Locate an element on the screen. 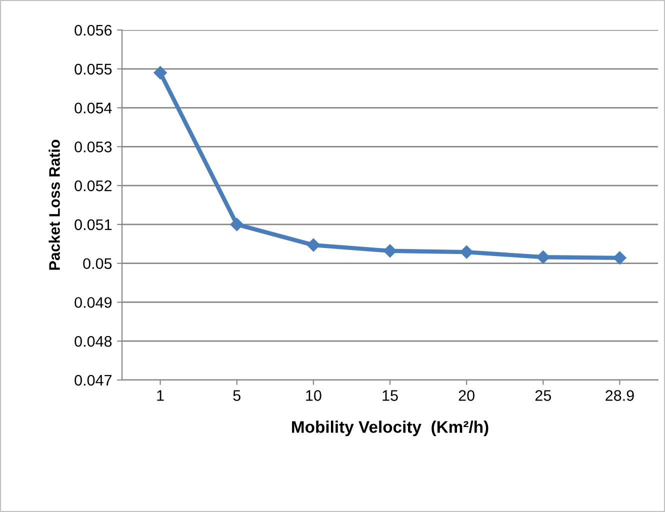 Image resolution: width=665 pixels, height=512 pixels. x-tick-label: 10 is located at coordinates (314, 395).